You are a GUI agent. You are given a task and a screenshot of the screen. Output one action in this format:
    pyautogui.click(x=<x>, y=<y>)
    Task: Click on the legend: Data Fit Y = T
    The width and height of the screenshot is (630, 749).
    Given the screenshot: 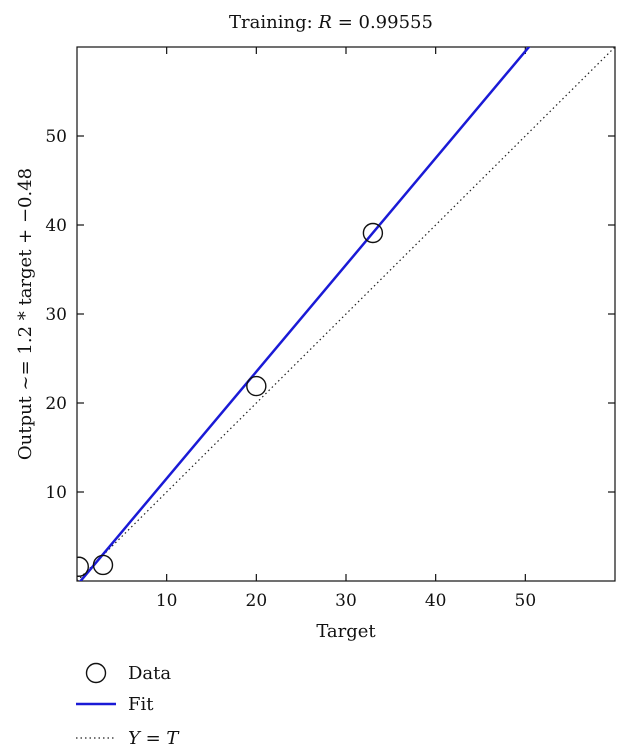 What is the action you would take?
    pyautogui.click(x=128, y=705)
    